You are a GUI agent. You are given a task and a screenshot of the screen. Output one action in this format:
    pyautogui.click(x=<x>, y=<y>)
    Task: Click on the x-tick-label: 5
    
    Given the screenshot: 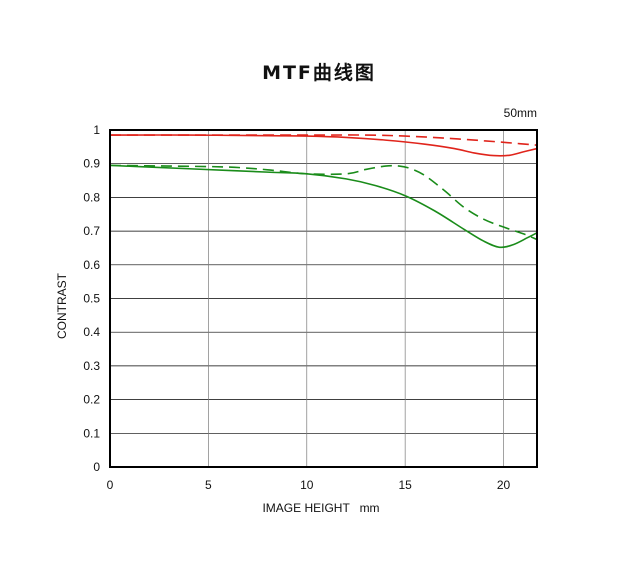 What is the action you would take?
    pyautogui.click(x=208, y=485)
    